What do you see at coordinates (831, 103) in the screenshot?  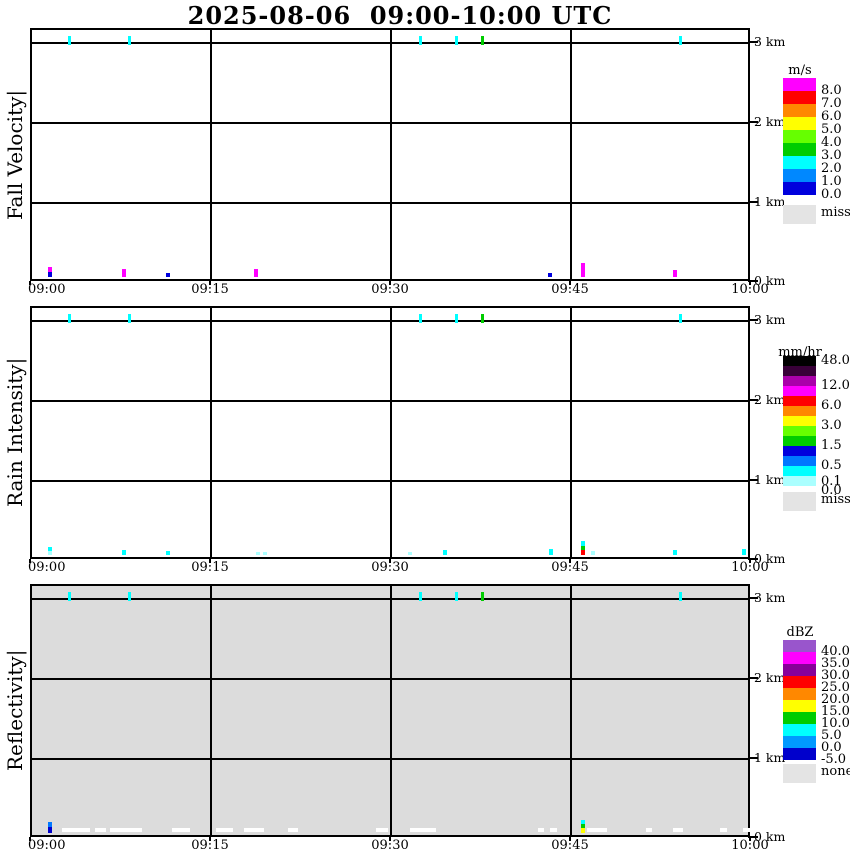 I see `legend-value-label: 7.0` at bounding box center [831, 103].